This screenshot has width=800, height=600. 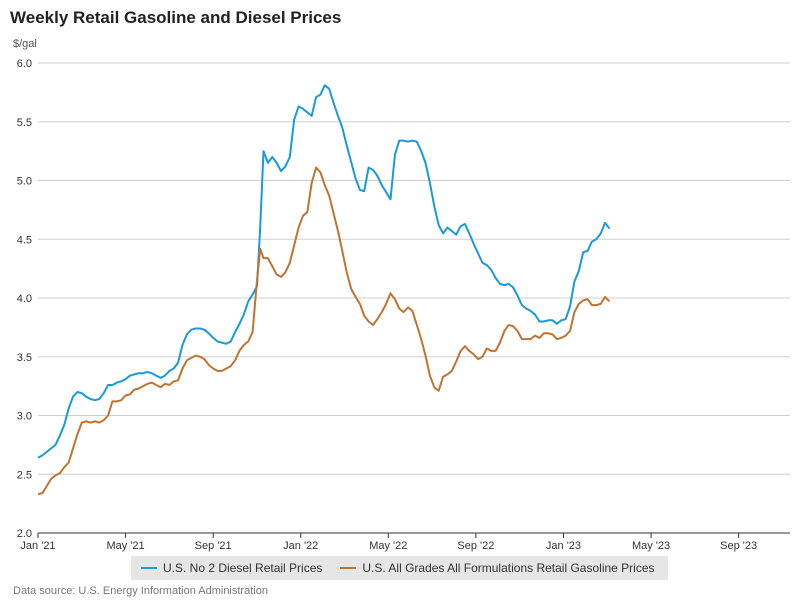 I want to click on y-tick-label: 6.0, so click(x=24, y=64).